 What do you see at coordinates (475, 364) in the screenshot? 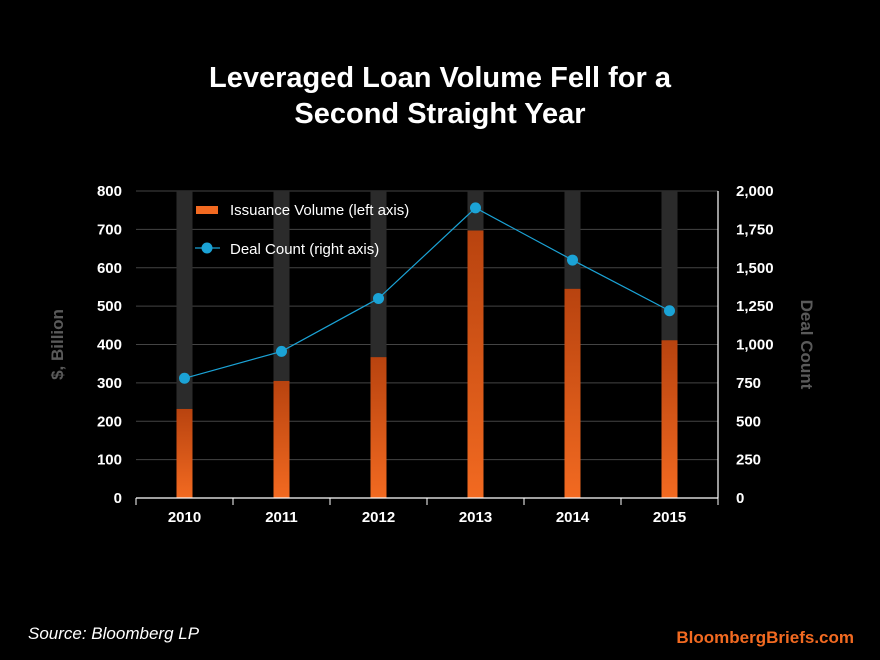
I see `bar-2013` at bounding box center [475, 364].